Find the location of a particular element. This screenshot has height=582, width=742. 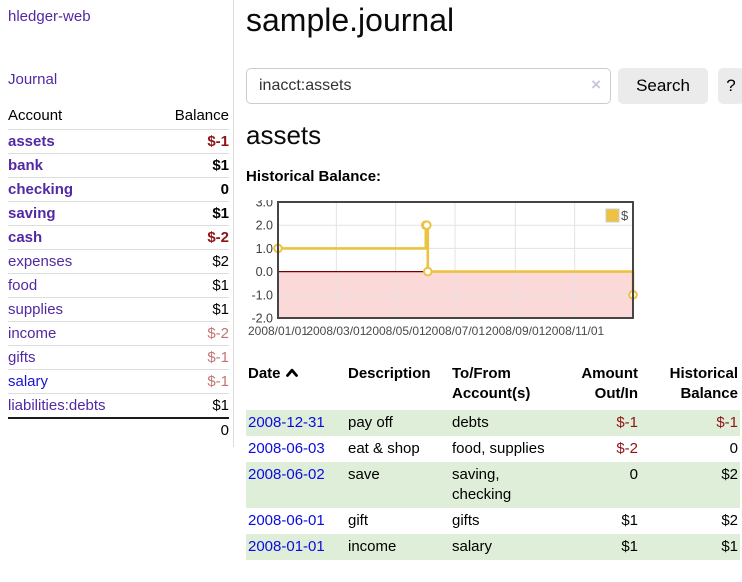

register-header-amount: Amount Out/In is located at coordinates (609, 383).